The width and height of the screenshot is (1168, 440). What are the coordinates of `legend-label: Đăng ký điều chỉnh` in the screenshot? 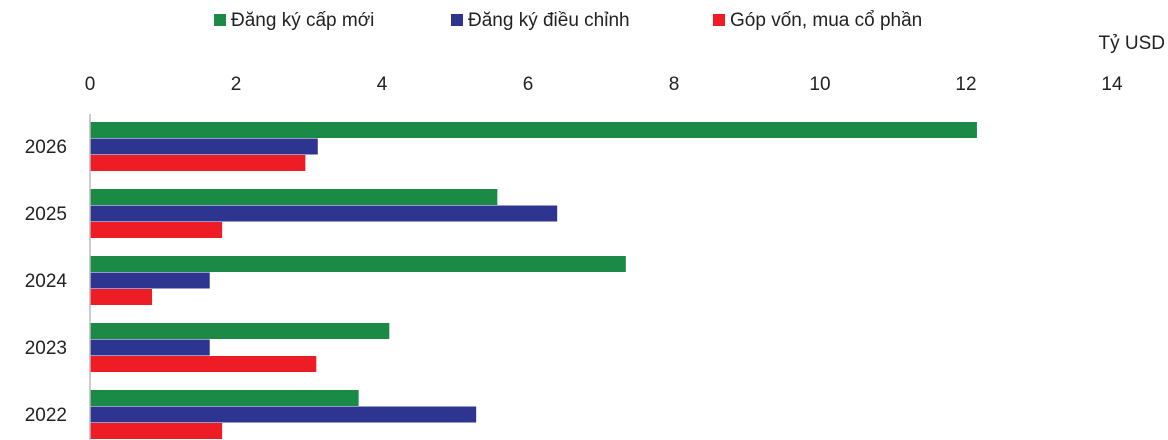 It's located at (549, 20).